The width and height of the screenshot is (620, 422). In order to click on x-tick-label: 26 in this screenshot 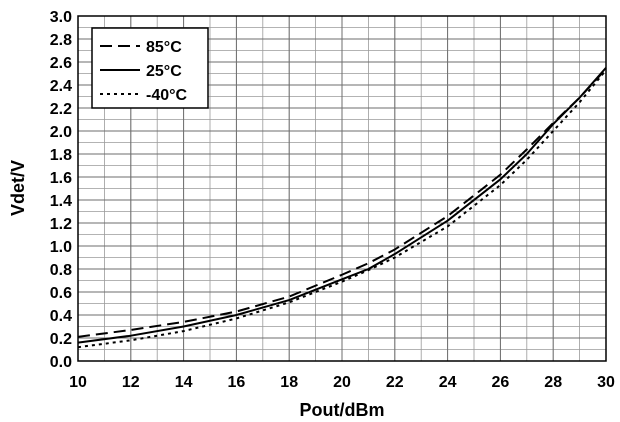, I will do `click(501, 382)`.